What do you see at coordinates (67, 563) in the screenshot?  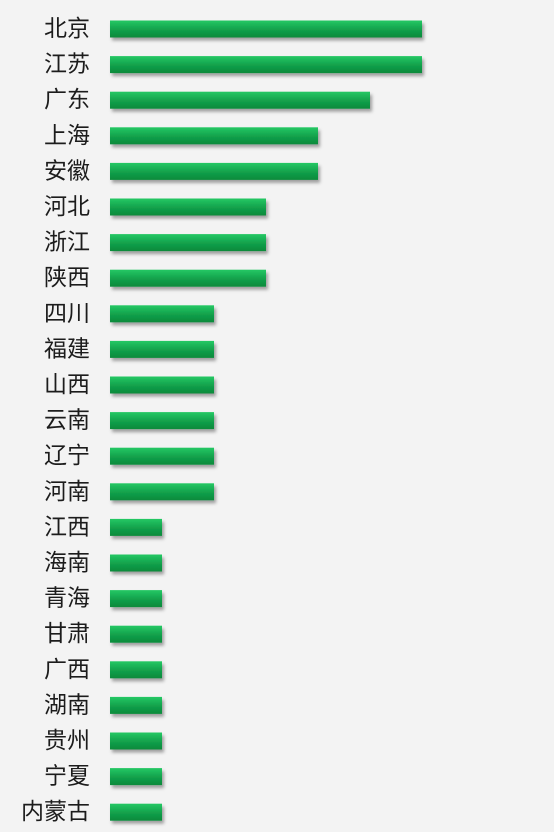 I see `category-label: 海南` at bounding box center [67, 563].